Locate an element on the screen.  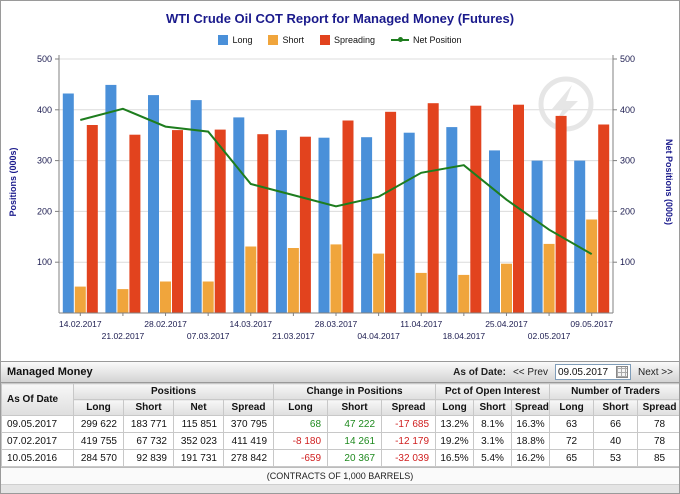
y-tick-label-left: 100 is located at coordinates (44, 262).